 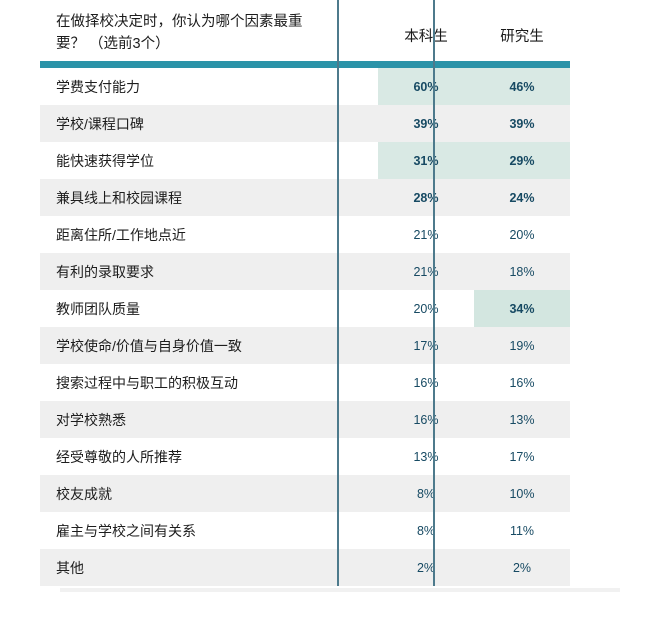 I want to click on table-row: 其他 2% 2%, so click(x=305, y=567).